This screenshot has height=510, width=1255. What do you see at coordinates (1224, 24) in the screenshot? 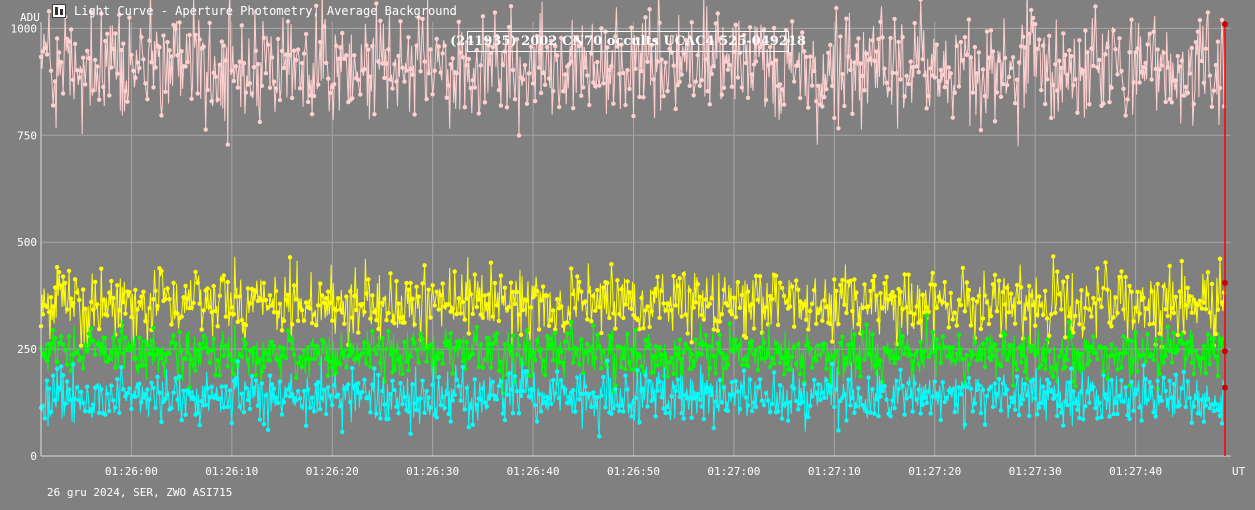
I see `cursor-marker-target` at bounding box center [1224, 24].